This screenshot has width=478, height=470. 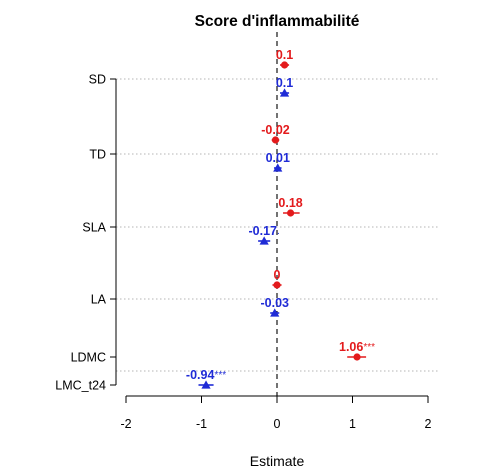 I want to click on x-tick-label: 0, so click(x=277, y=424).